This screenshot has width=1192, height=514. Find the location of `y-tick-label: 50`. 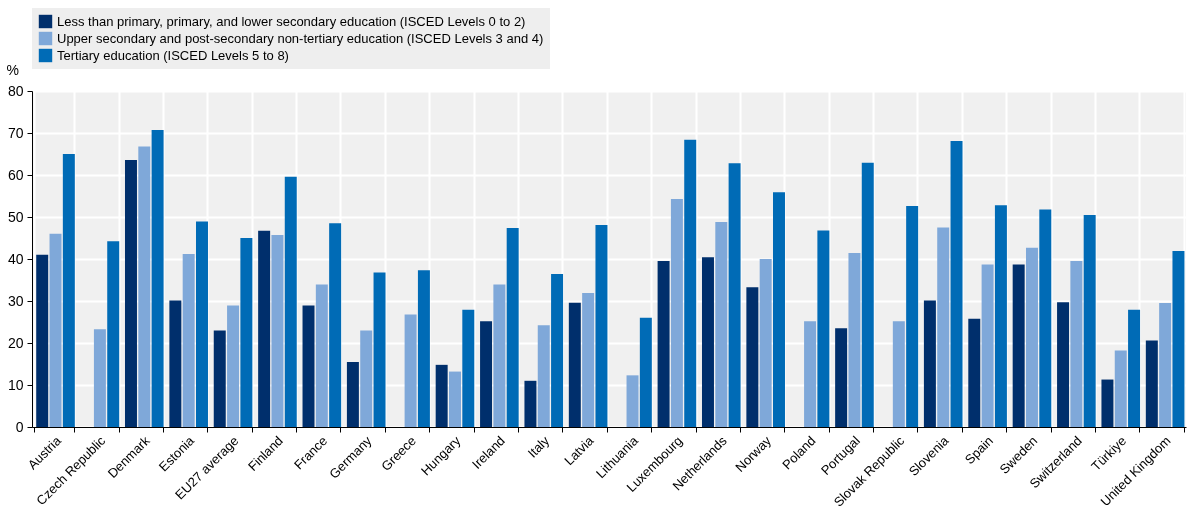

y-tick-label: 50 is located at coordinates (15, 216).